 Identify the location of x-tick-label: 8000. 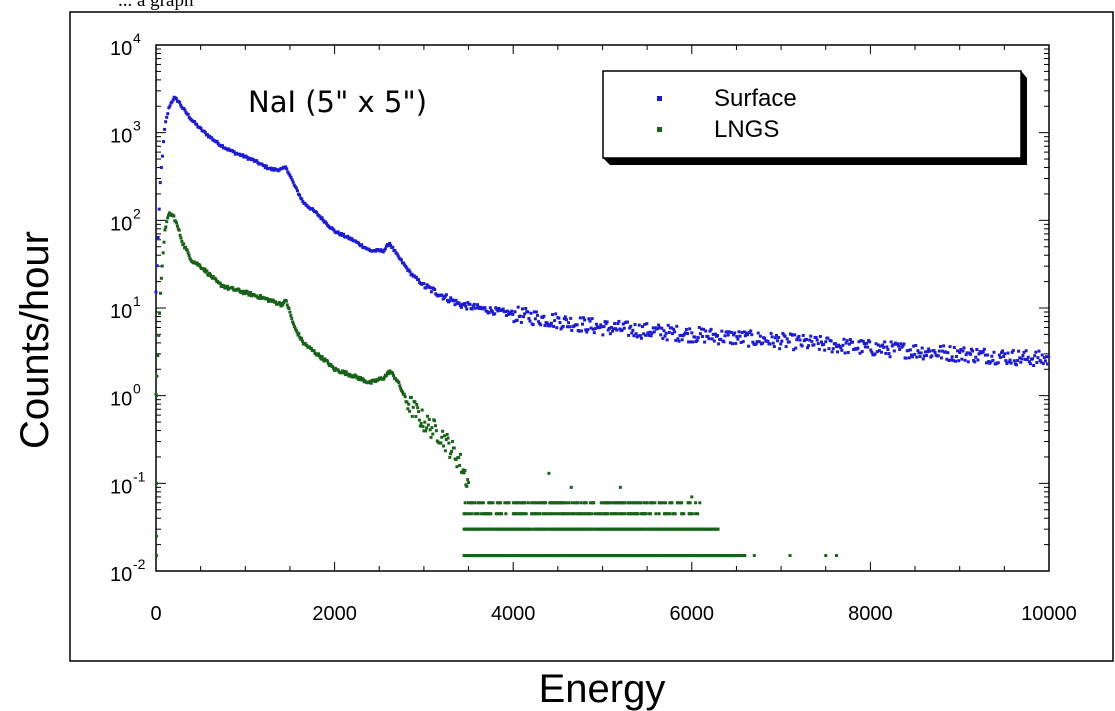
(870, 614).